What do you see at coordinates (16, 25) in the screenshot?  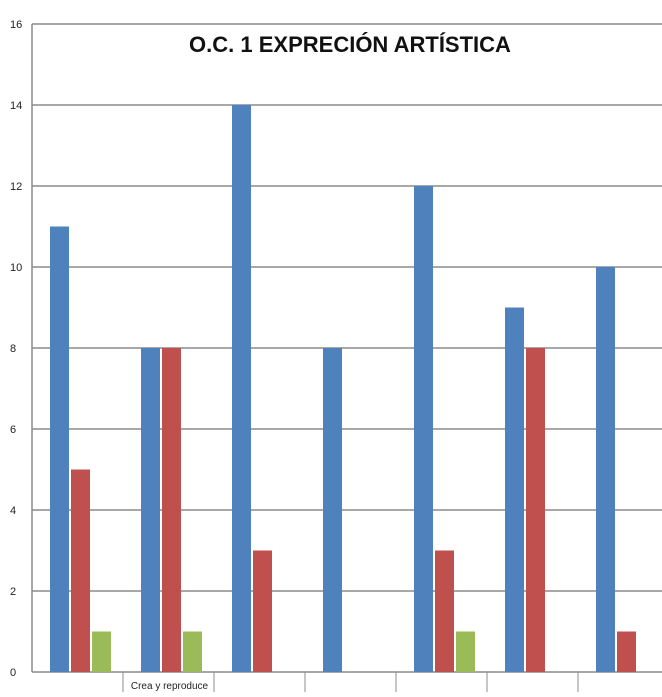 I see `y-tick-label: 16` at bounding box center [16, 25].